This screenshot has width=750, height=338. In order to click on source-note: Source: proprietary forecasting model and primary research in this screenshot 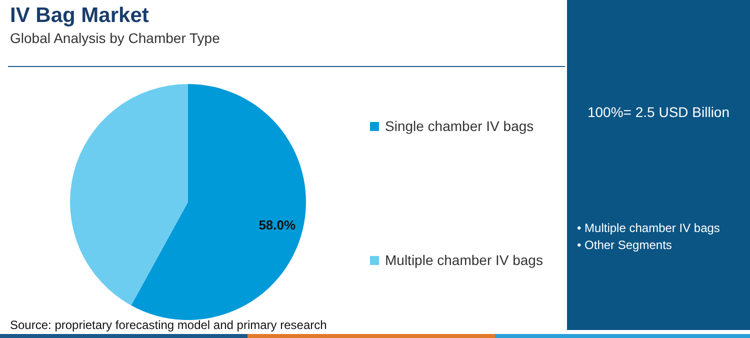, I will do `click(168, 325)`.